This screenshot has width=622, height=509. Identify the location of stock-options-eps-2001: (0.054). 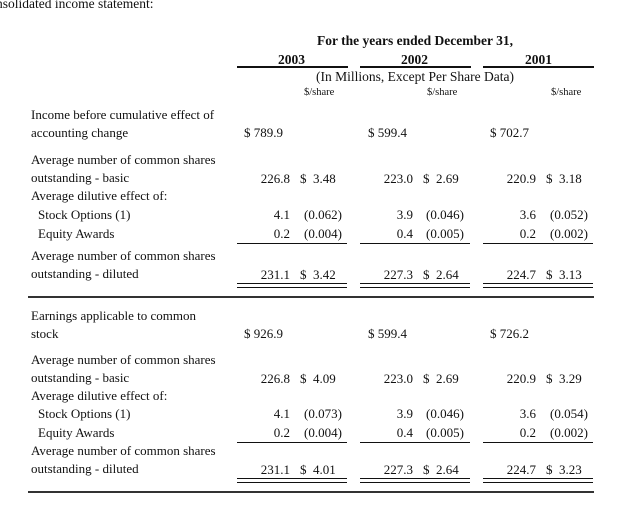
(569, 413).